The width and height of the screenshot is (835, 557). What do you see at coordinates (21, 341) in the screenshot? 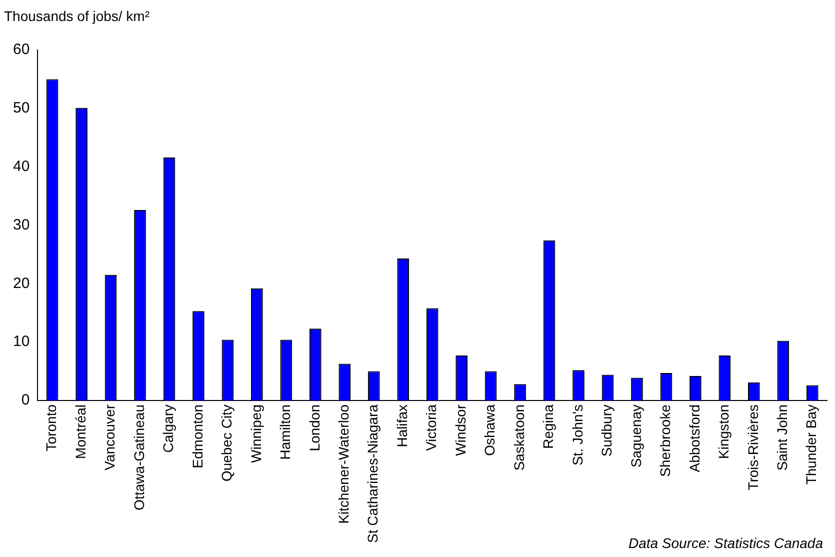
I see `y-tick-label: 10` at bounding box center [21, 341].